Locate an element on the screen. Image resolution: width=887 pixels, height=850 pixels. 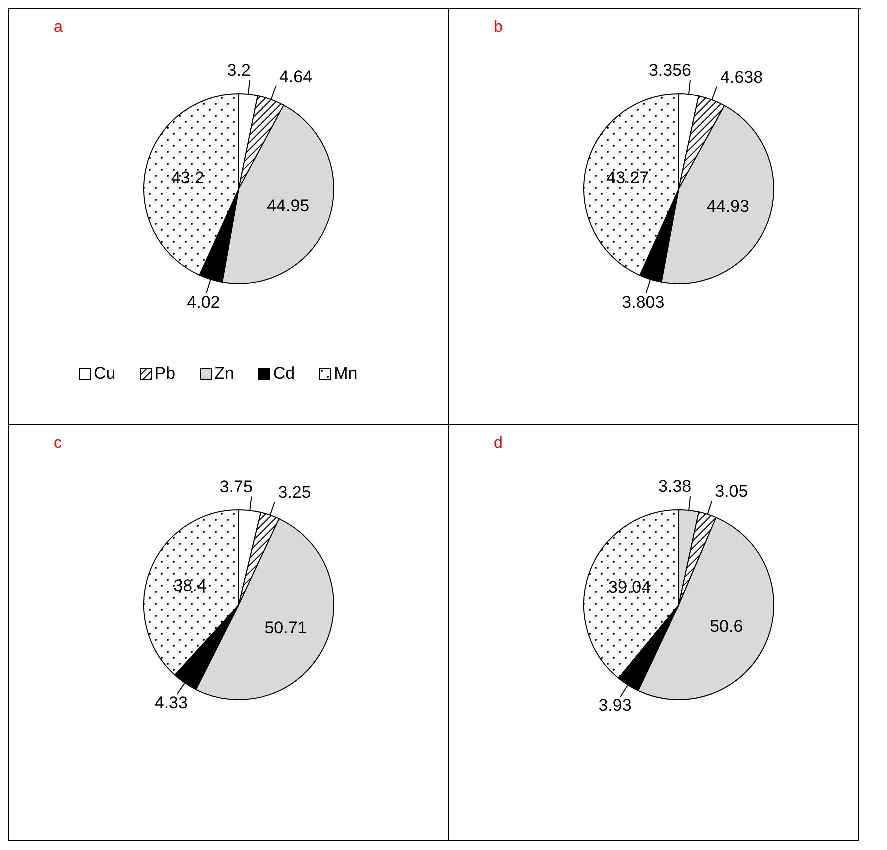
data-label: 4.02 is located at coordinates (203, 302).